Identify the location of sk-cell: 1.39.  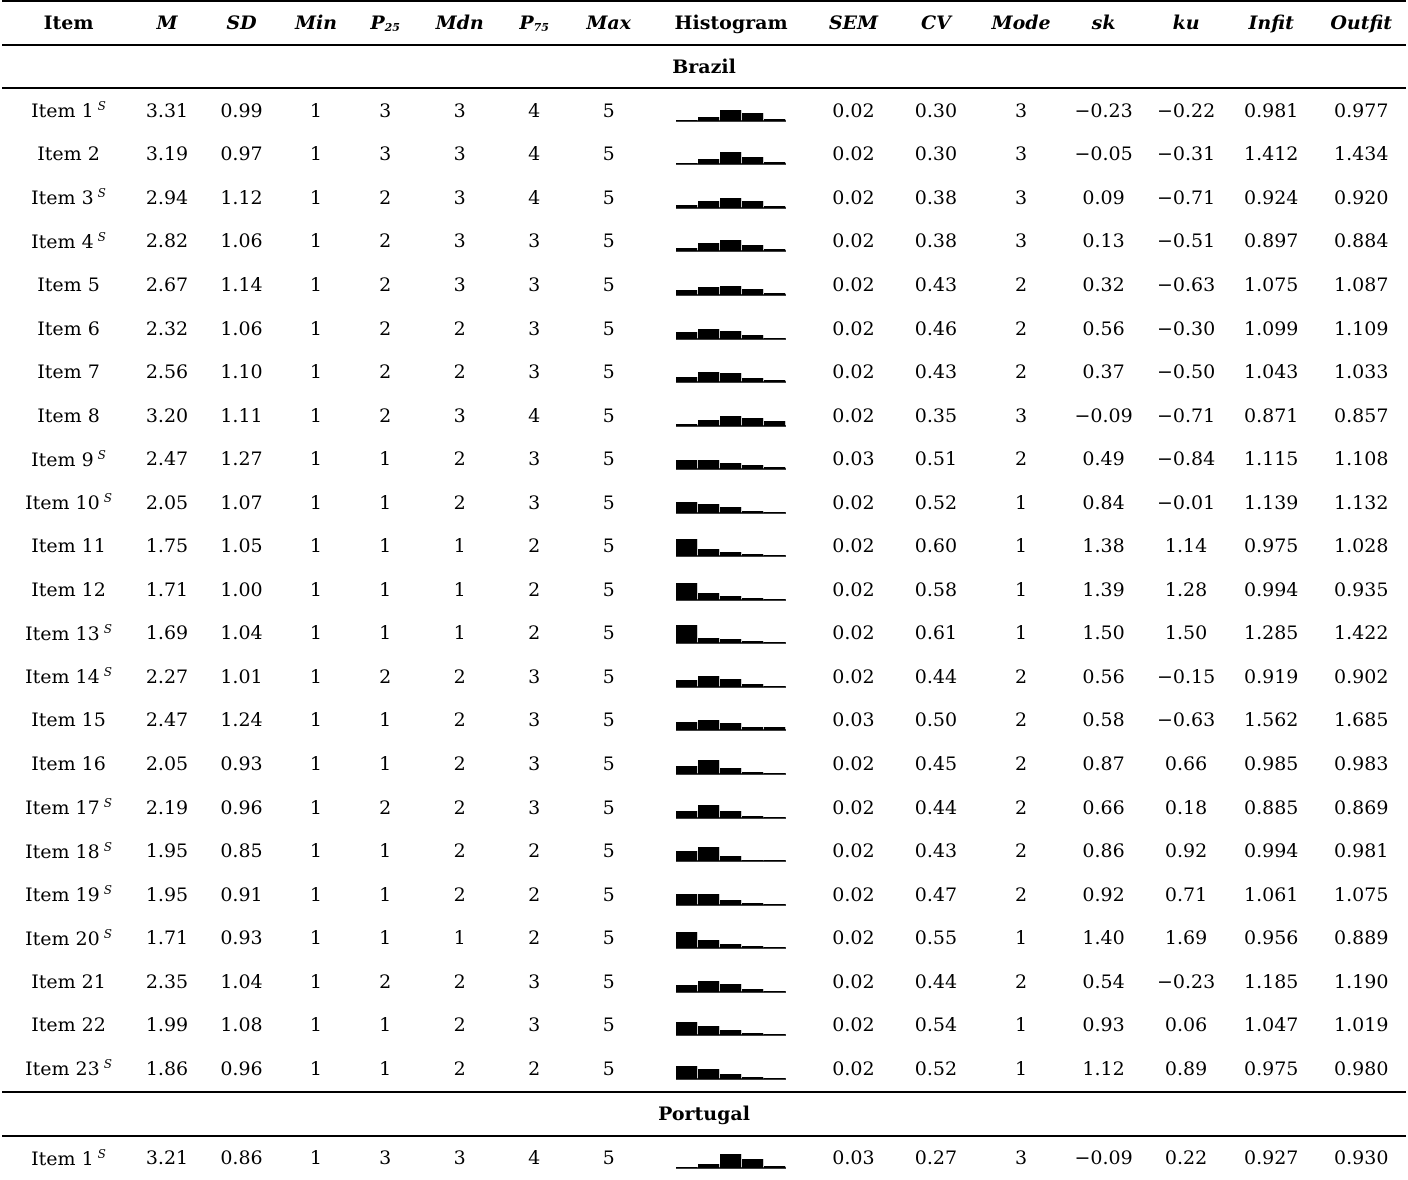
(1103, 589).